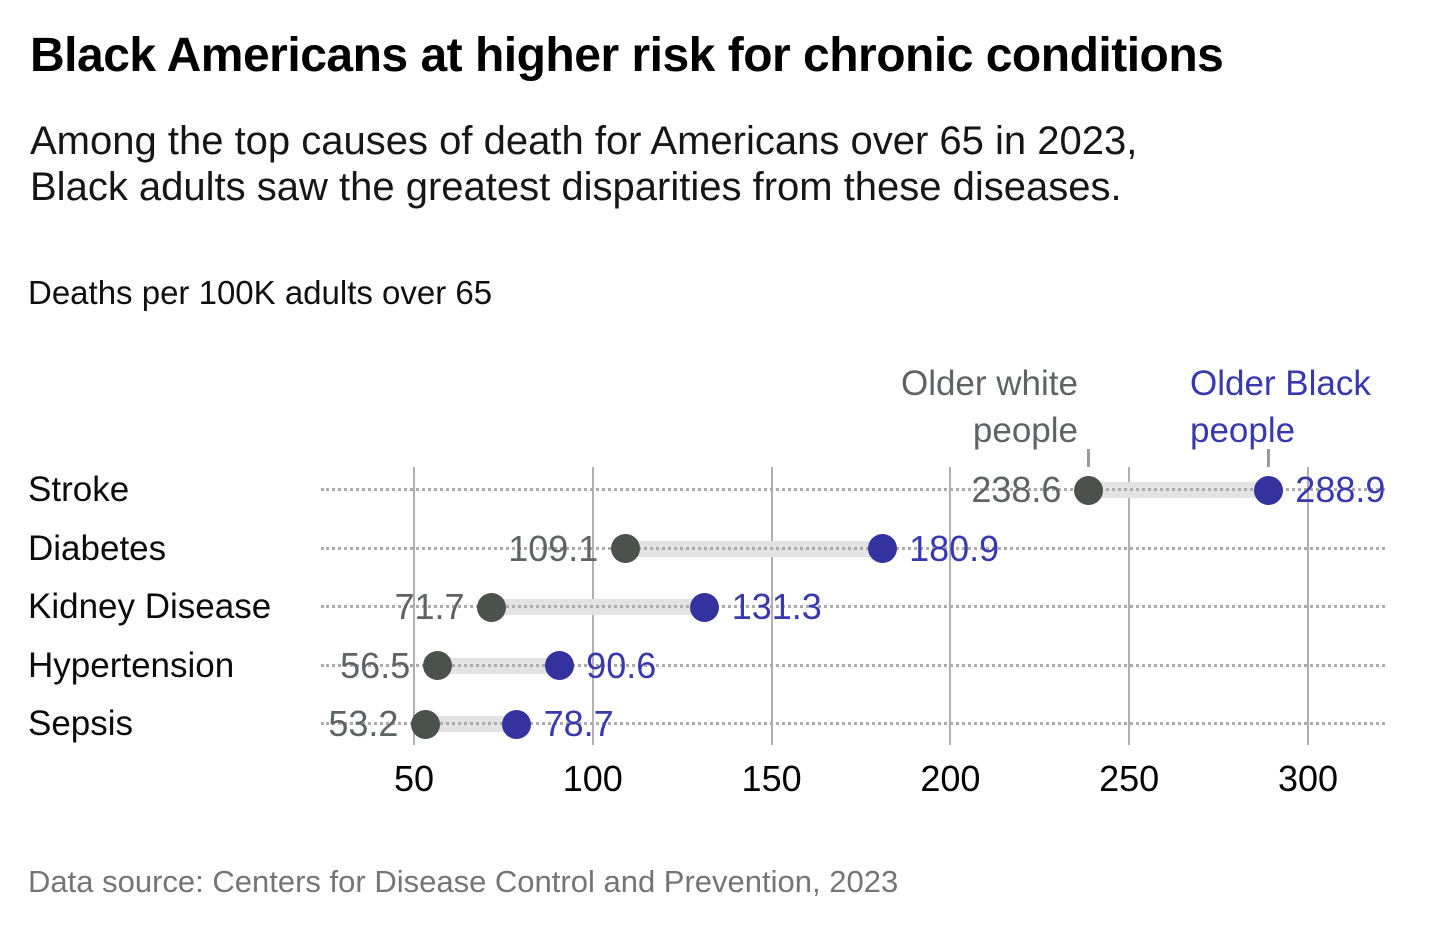  What do you see at coordinates (1268, 458) in the screenshot?
I see `legend-pointer-black` at bounding box center [1268, 458].